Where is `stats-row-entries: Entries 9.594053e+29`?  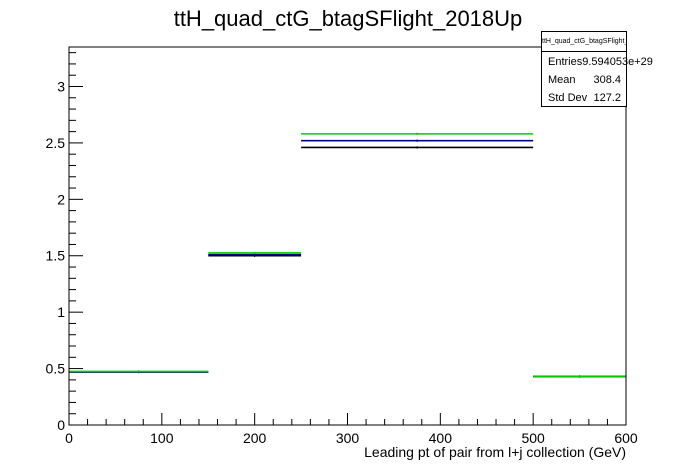 stats-row-entries: Entries 9.594053e+29 is located at coordinates (597, 61).